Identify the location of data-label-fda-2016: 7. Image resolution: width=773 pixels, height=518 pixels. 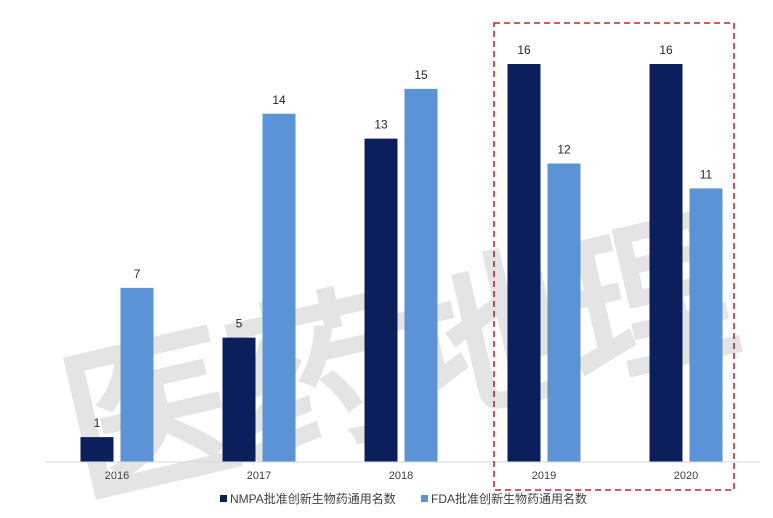
(137, 274).